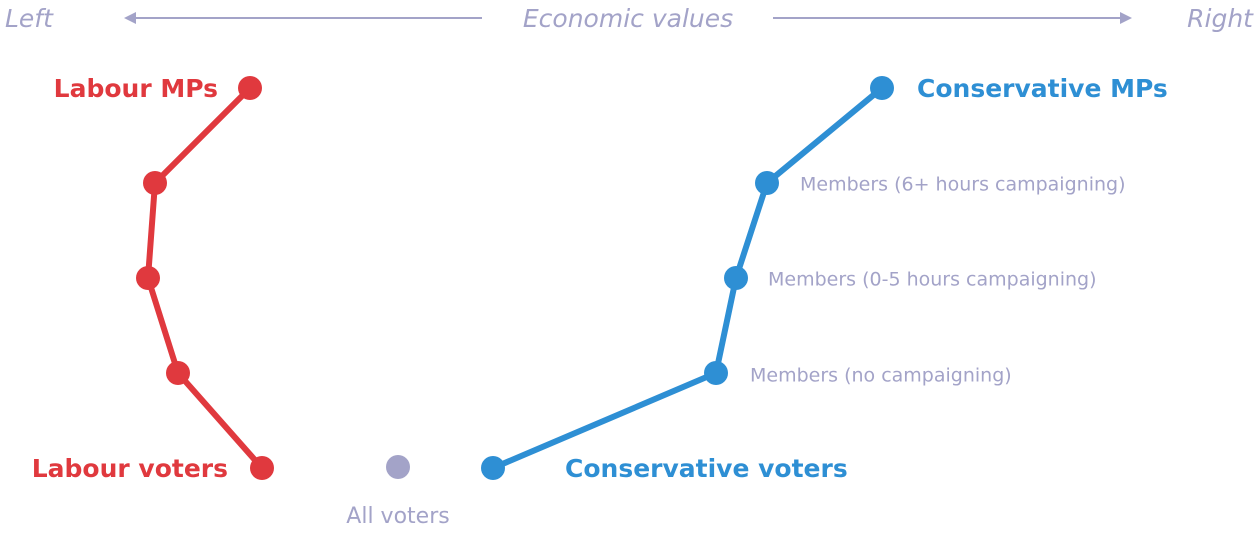 The width and height of the screenshot is (1260, 535). I want to click on axis-left-label: Left, so click(29, 18).